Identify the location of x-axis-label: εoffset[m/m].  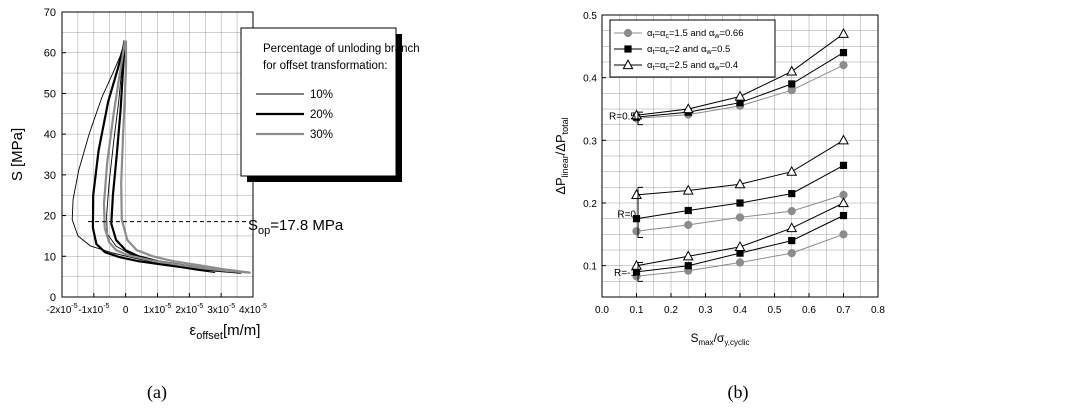
(225, 332).